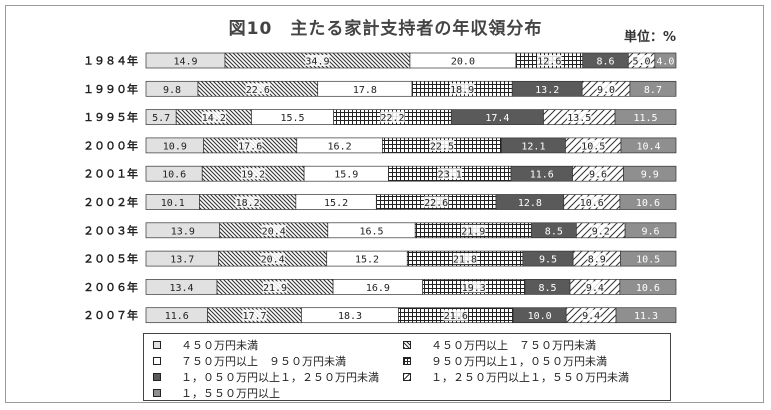  What do you see at coordinates (463, 62) in the screenshot?
I see `data-label: 20.0` at bounding box center [463, 62].